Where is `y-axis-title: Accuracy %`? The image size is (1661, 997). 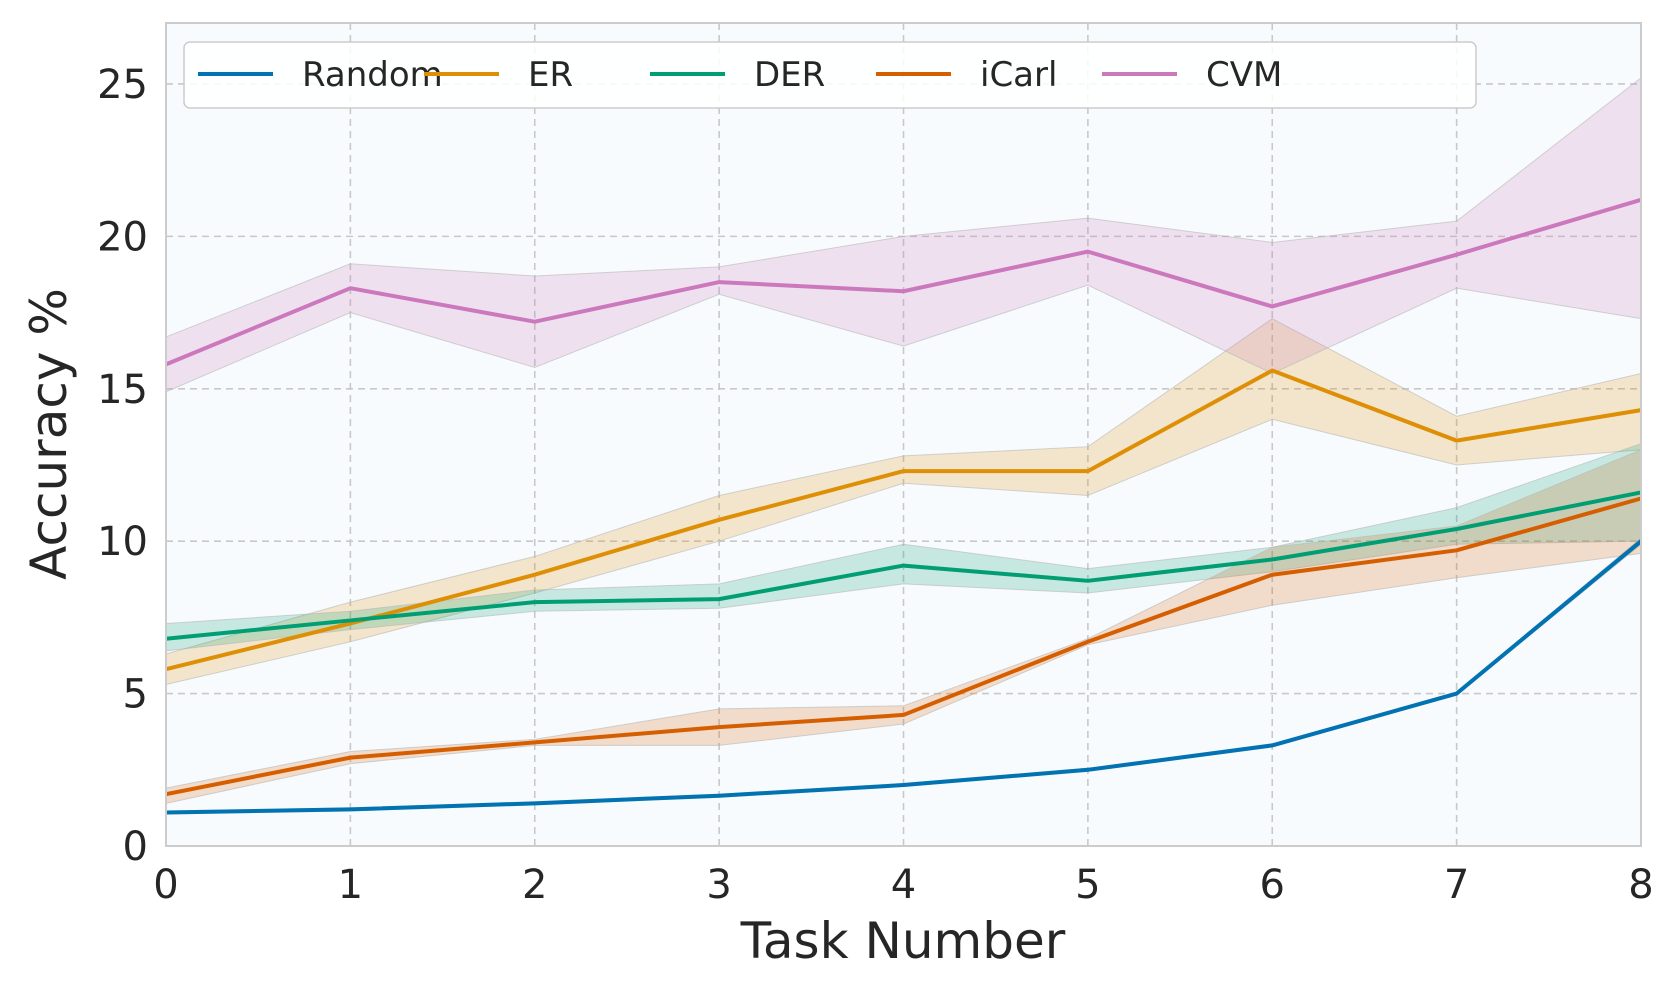
y-axis-title: Accuracy % is located at coordinates (49, 434).